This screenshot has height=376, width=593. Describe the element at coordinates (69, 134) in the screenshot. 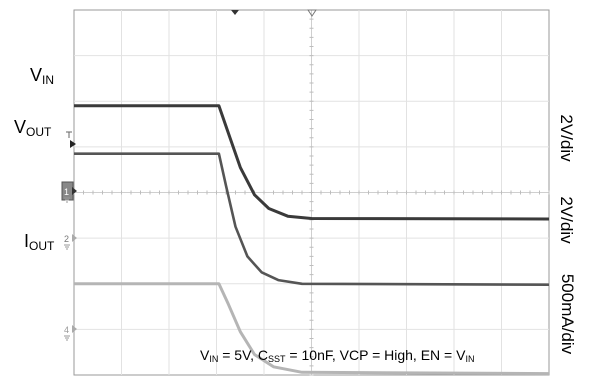

I see `trigger-marker-icon` at that location.